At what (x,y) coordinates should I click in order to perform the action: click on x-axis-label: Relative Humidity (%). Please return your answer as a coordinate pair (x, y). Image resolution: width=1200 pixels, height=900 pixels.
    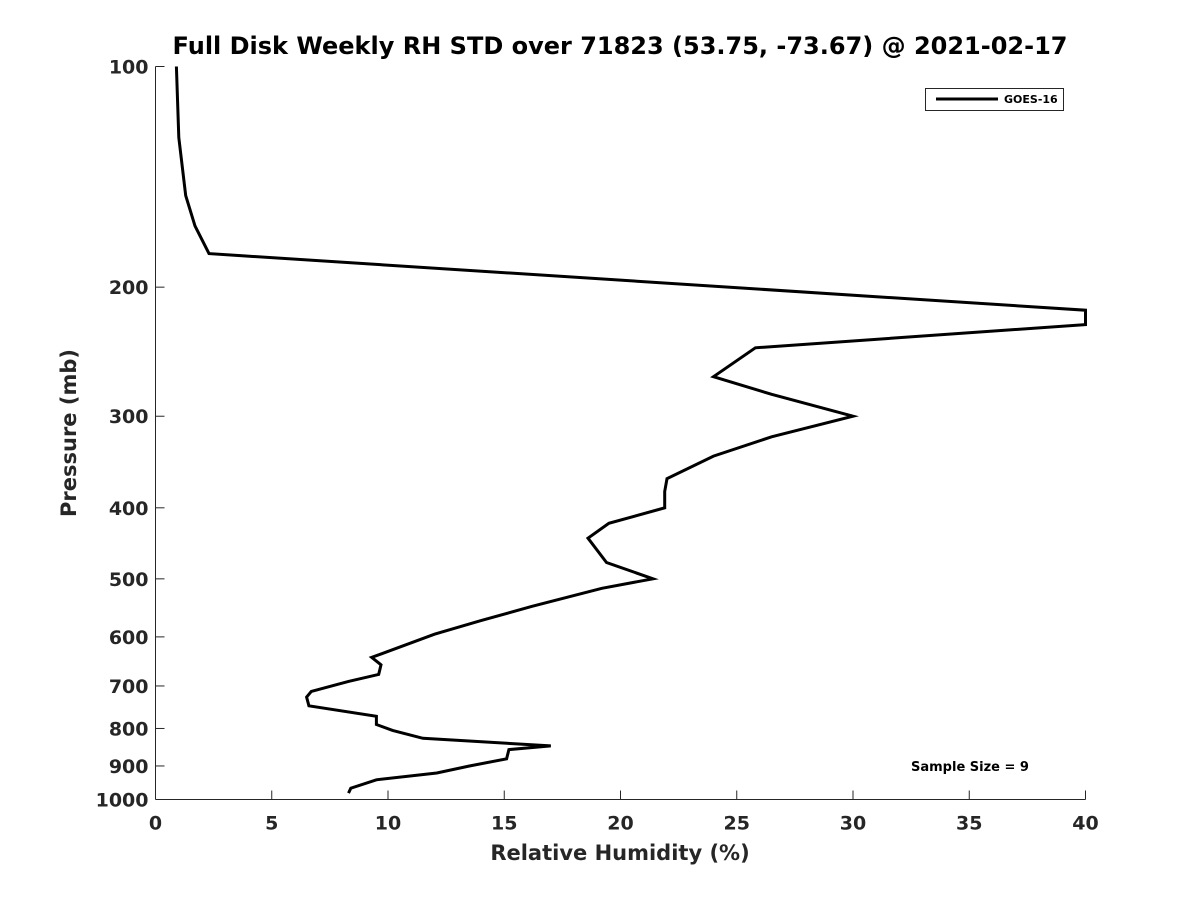
    Looking at the image, I should click on (619, 853).